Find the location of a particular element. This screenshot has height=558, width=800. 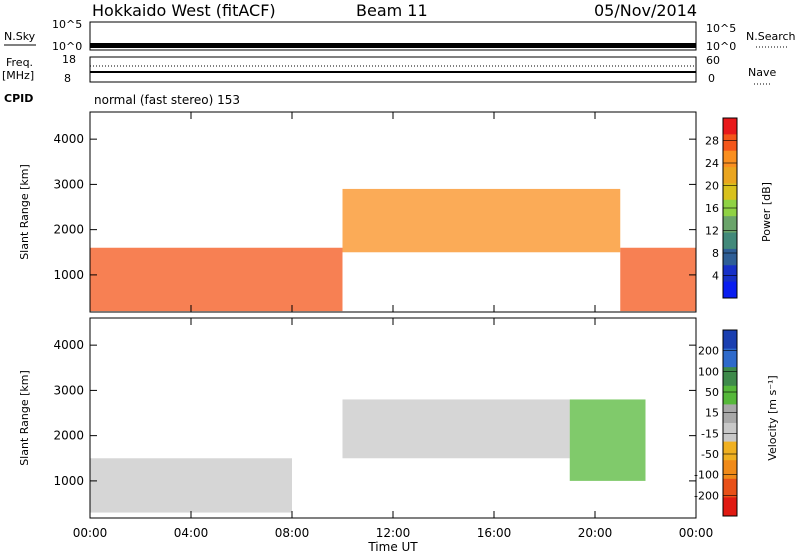

freq-panel-frame is located at coordinates (393, 69).